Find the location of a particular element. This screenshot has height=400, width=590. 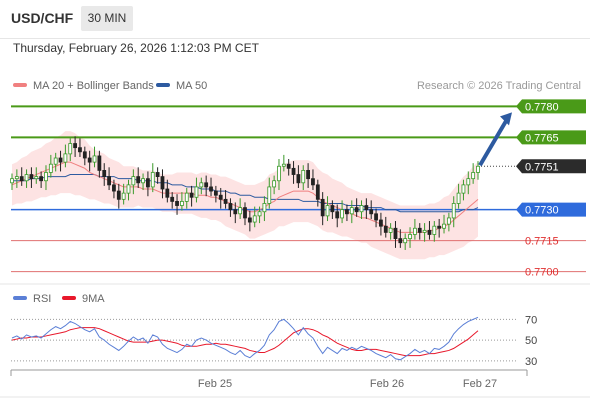

rsi-swatch is located at coordinates (20, 298).